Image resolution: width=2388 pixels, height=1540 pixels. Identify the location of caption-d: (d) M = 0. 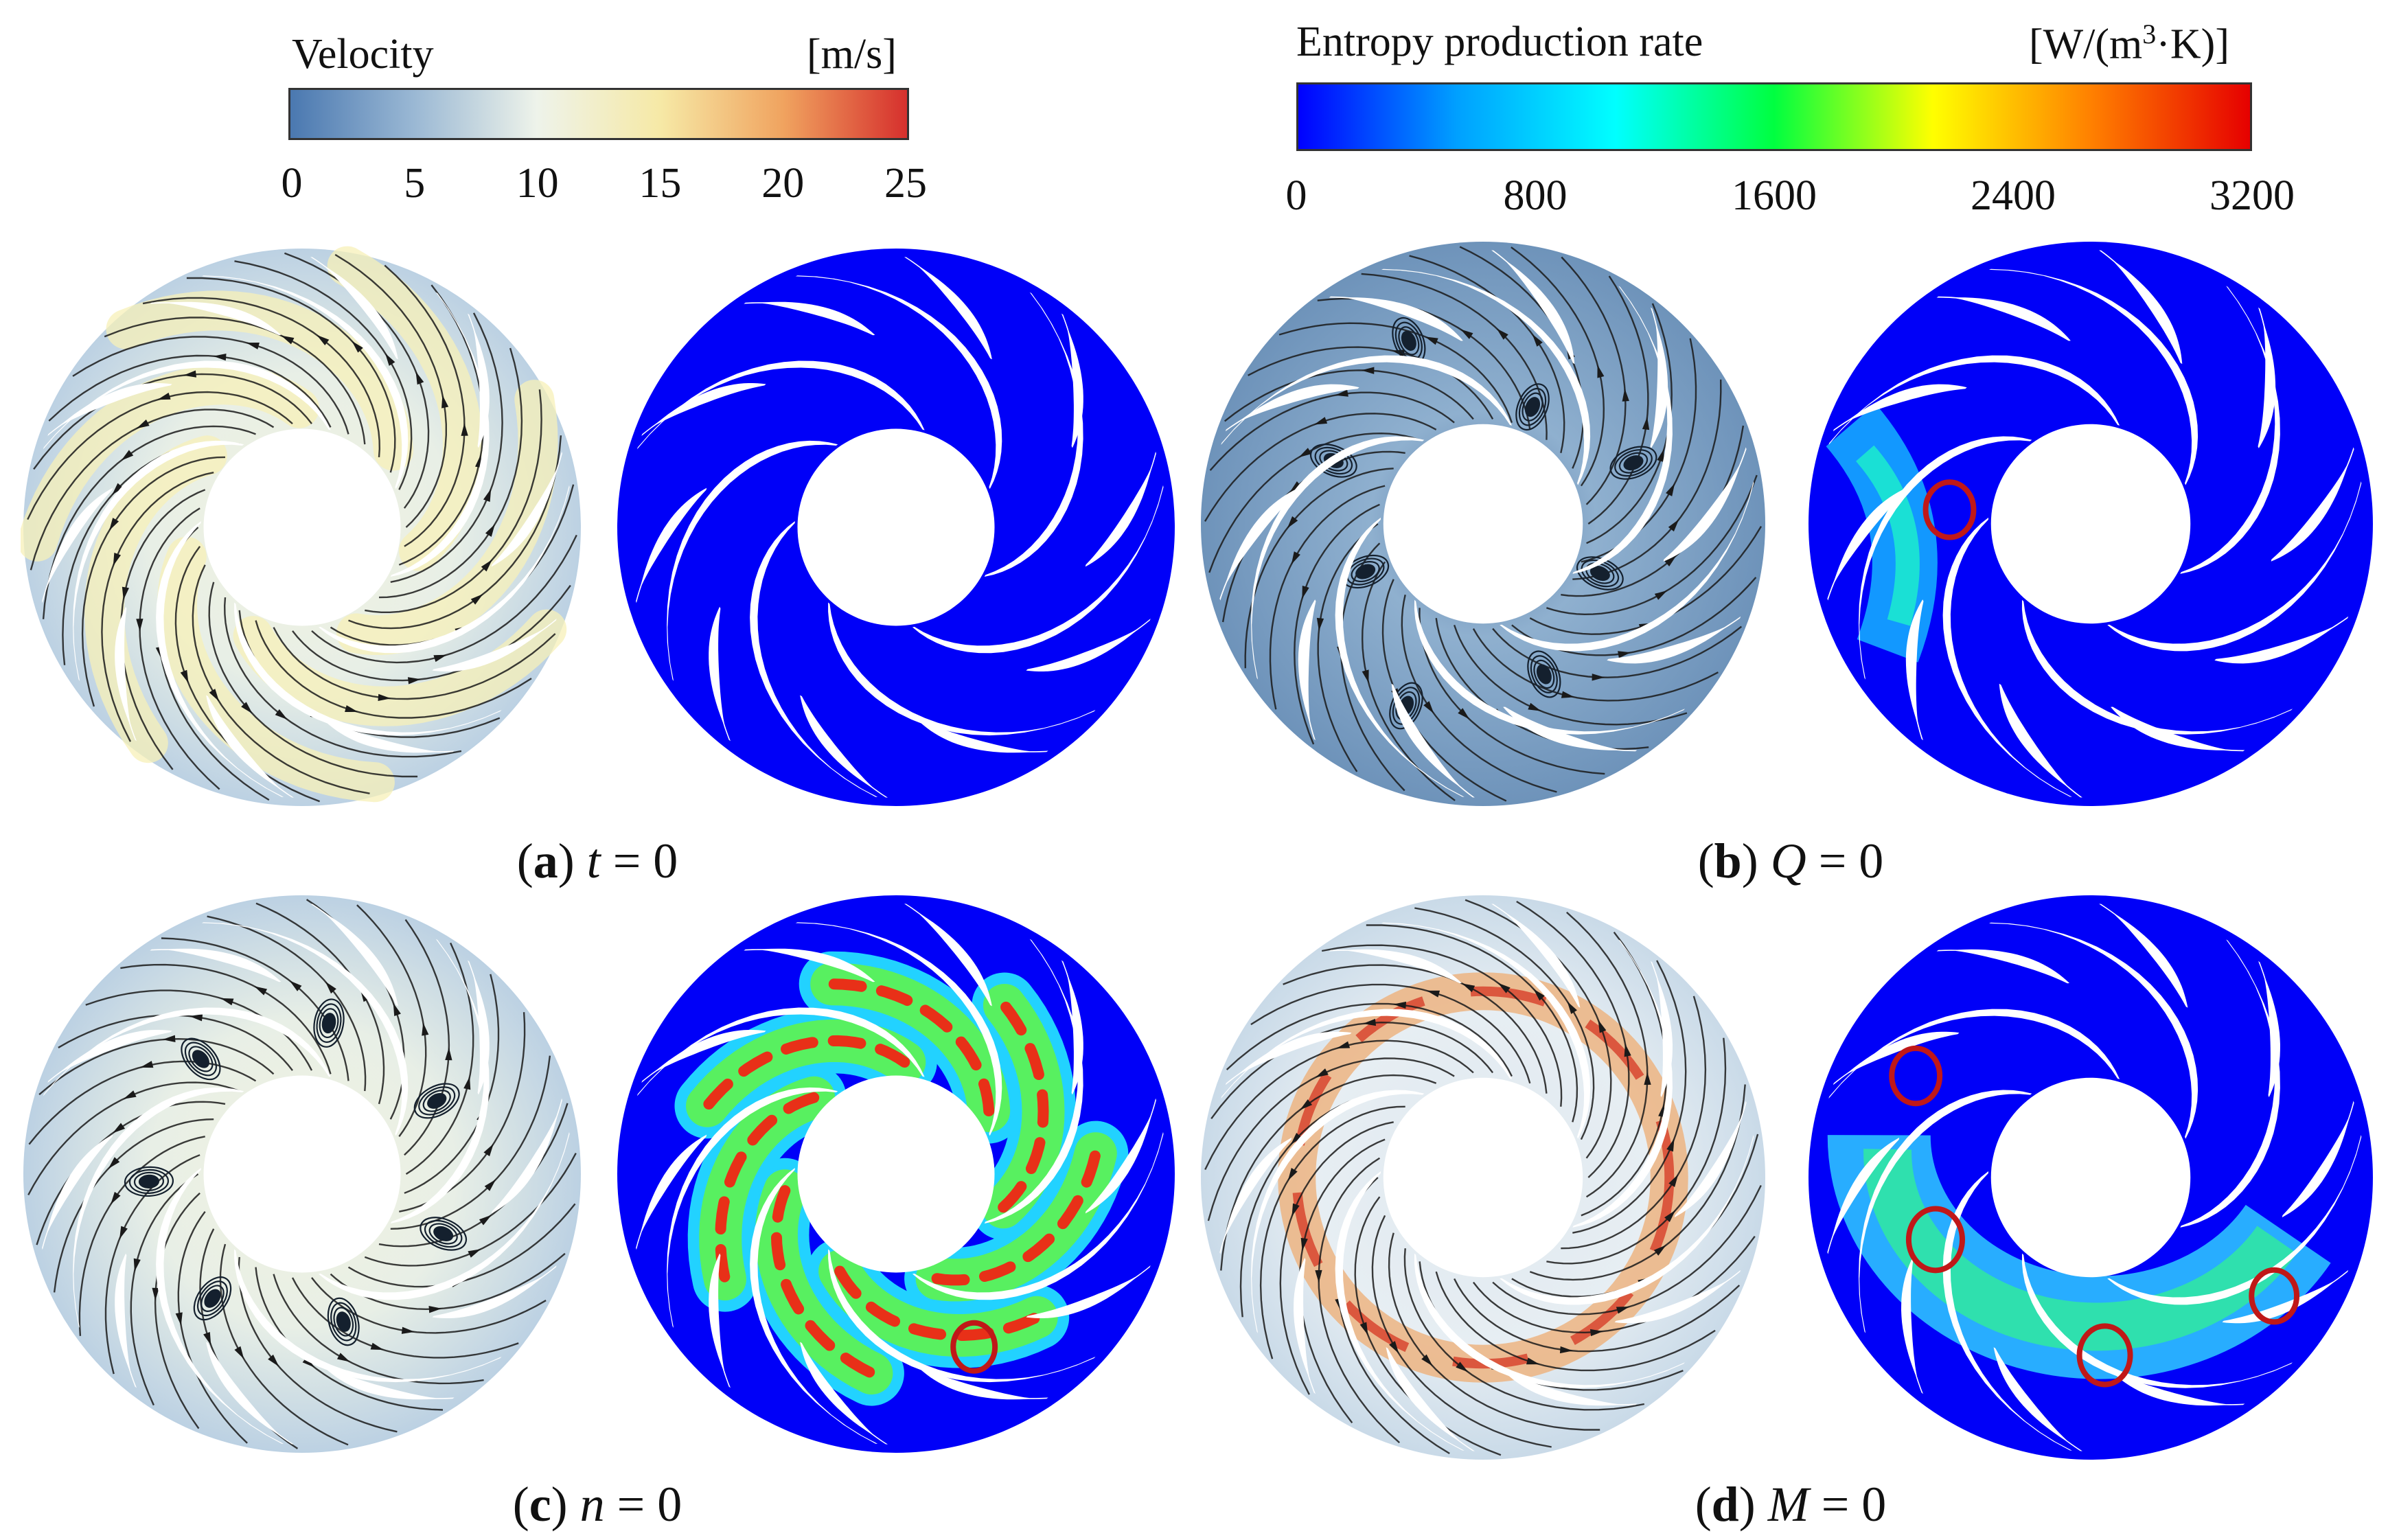
(1791, 1504).